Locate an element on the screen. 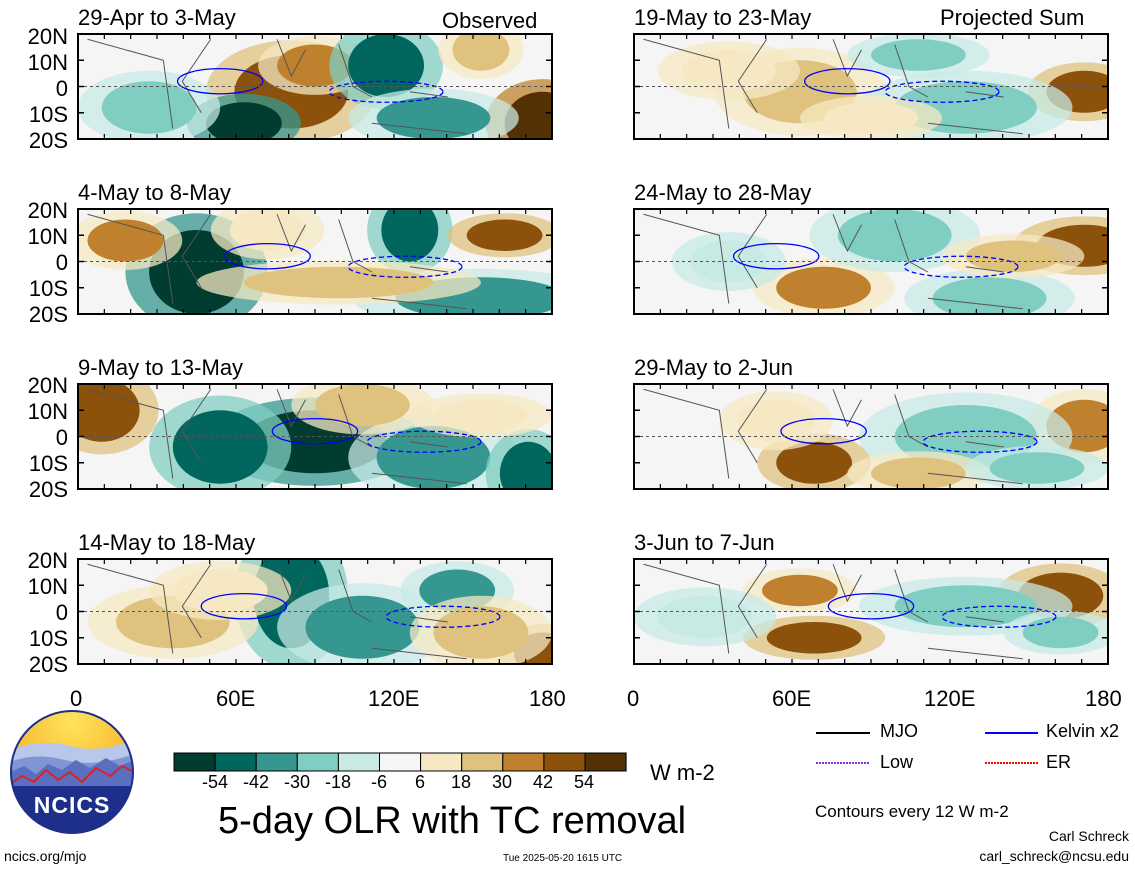  lon-label: 180 is located at coordinates (1103, 698).